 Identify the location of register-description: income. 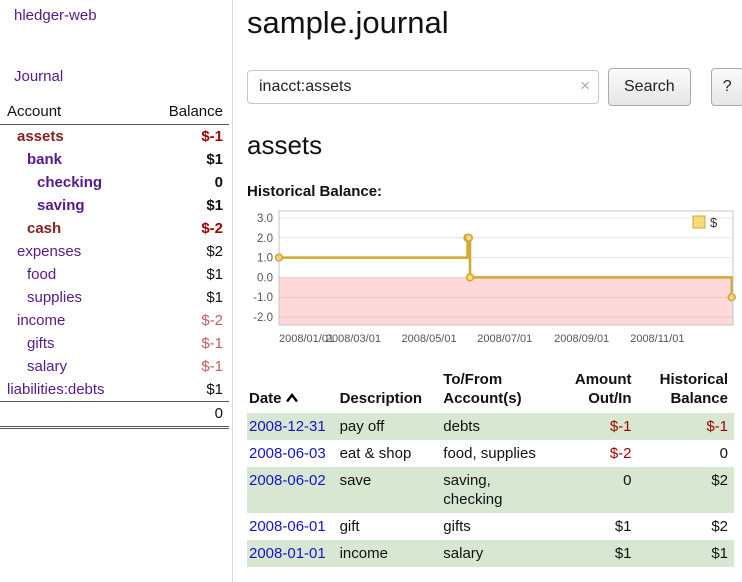
(363, 553).